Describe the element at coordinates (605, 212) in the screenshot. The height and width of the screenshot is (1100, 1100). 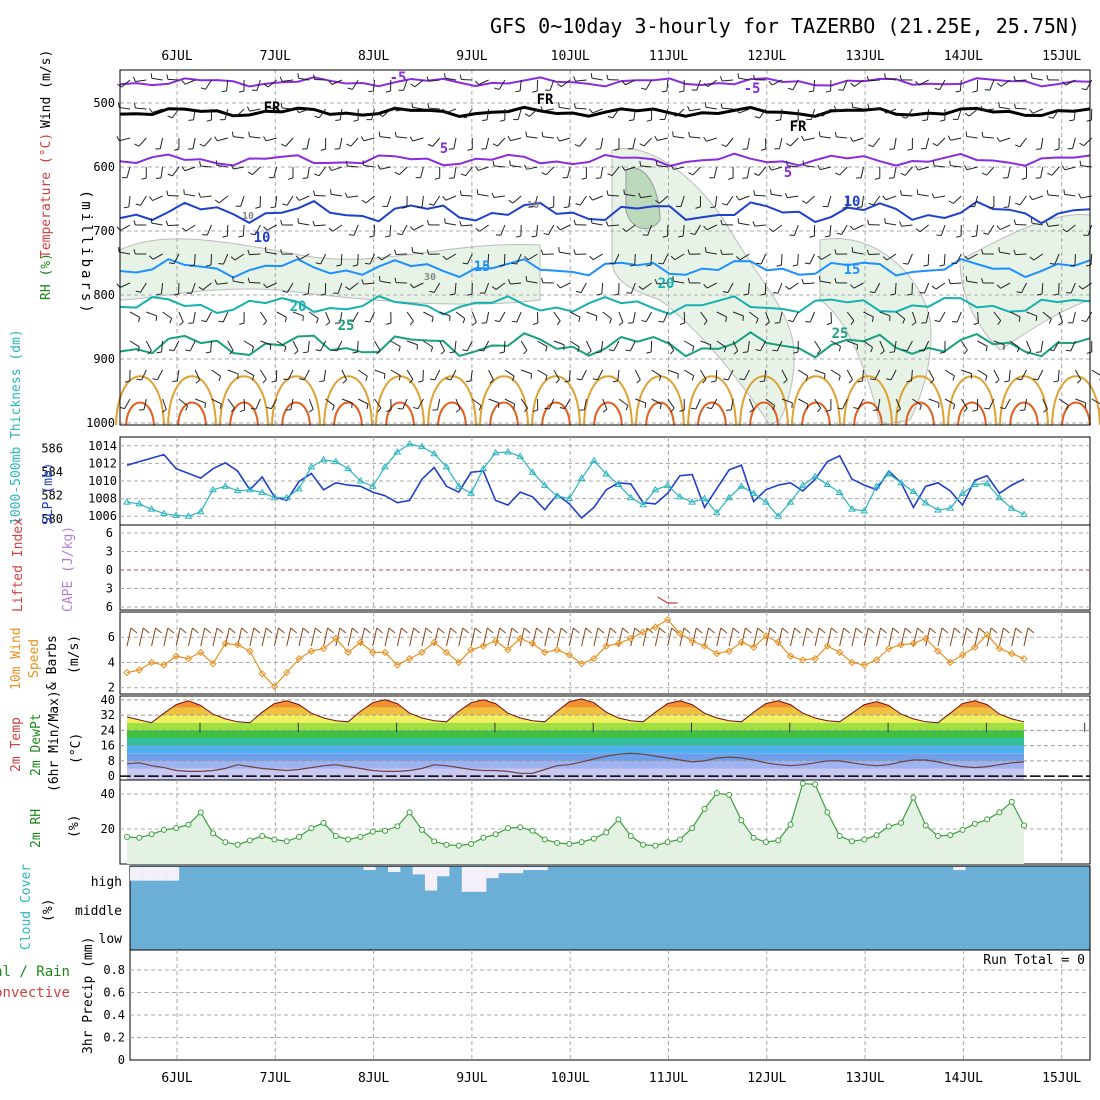
I see `isotherm-line` at that location.